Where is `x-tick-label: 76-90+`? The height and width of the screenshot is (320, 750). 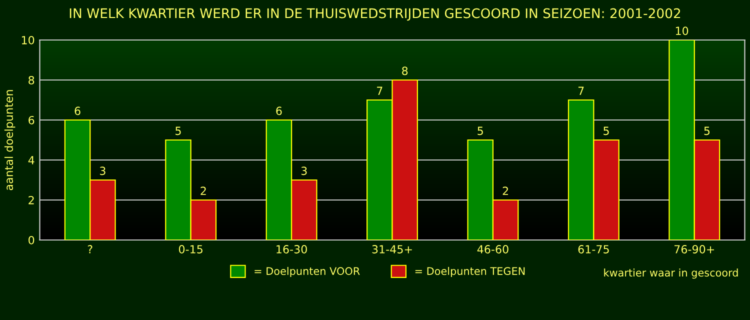
x-tick-label: 76-90+ is located at coordinates (694, 249).